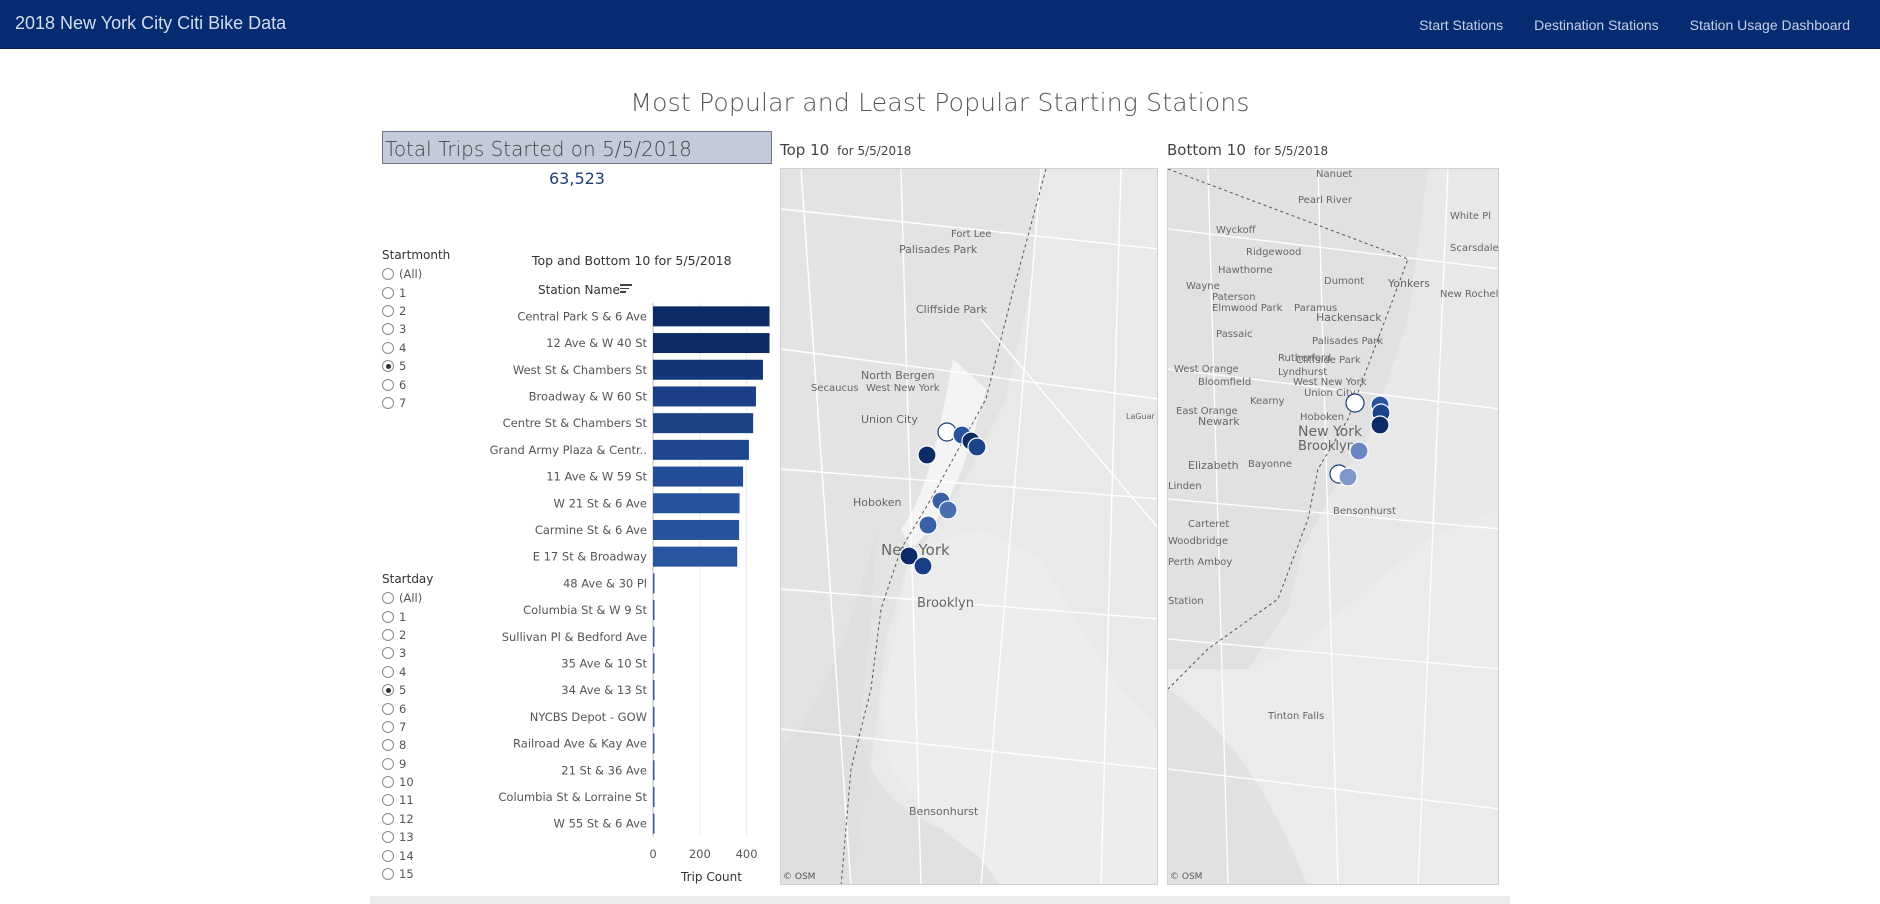  Describe the element at coordinates (588, 396) in the screenshot. I see `station-label: Broadway & W 60 St` at that location.